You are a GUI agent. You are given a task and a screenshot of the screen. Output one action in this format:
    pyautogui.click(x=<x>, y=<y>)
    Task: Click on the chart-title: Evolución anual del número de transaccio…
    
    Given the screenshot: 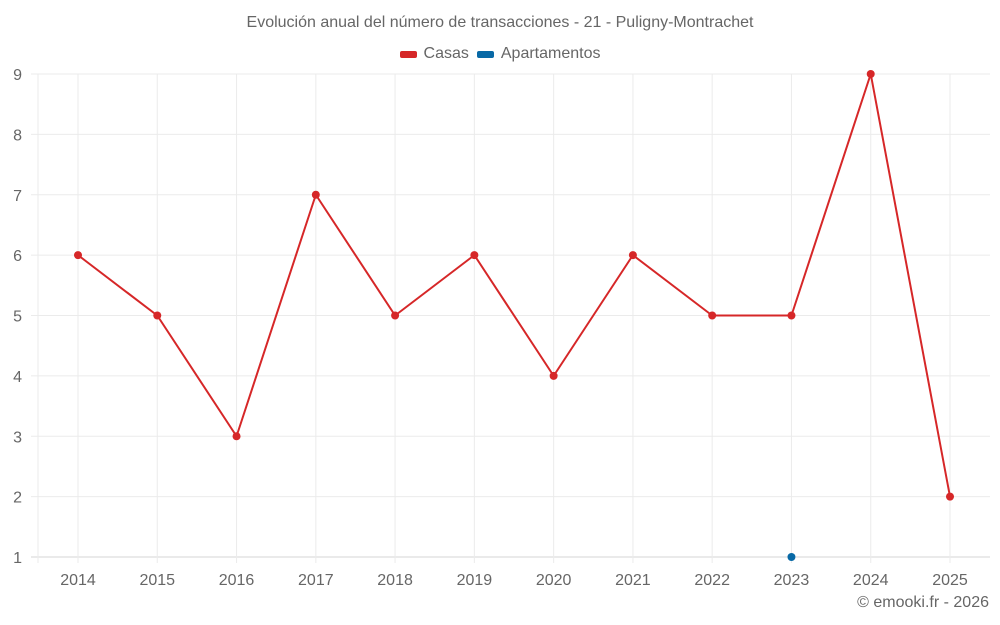 What is the action you would take?
    pyautogui.click(x=500, y=22)
    